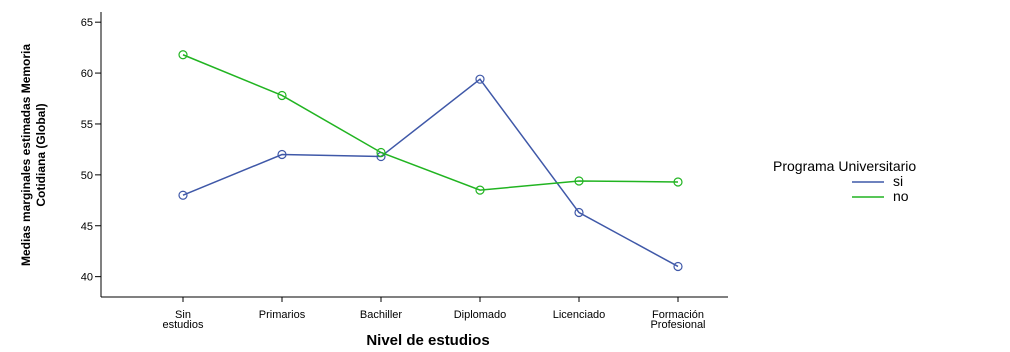  What do you see at coordinates (26, 155) in the screenshot?
I see `y-axis-title-line: Medias marginales estimadas Memoria` at bounding box center [26, 155].